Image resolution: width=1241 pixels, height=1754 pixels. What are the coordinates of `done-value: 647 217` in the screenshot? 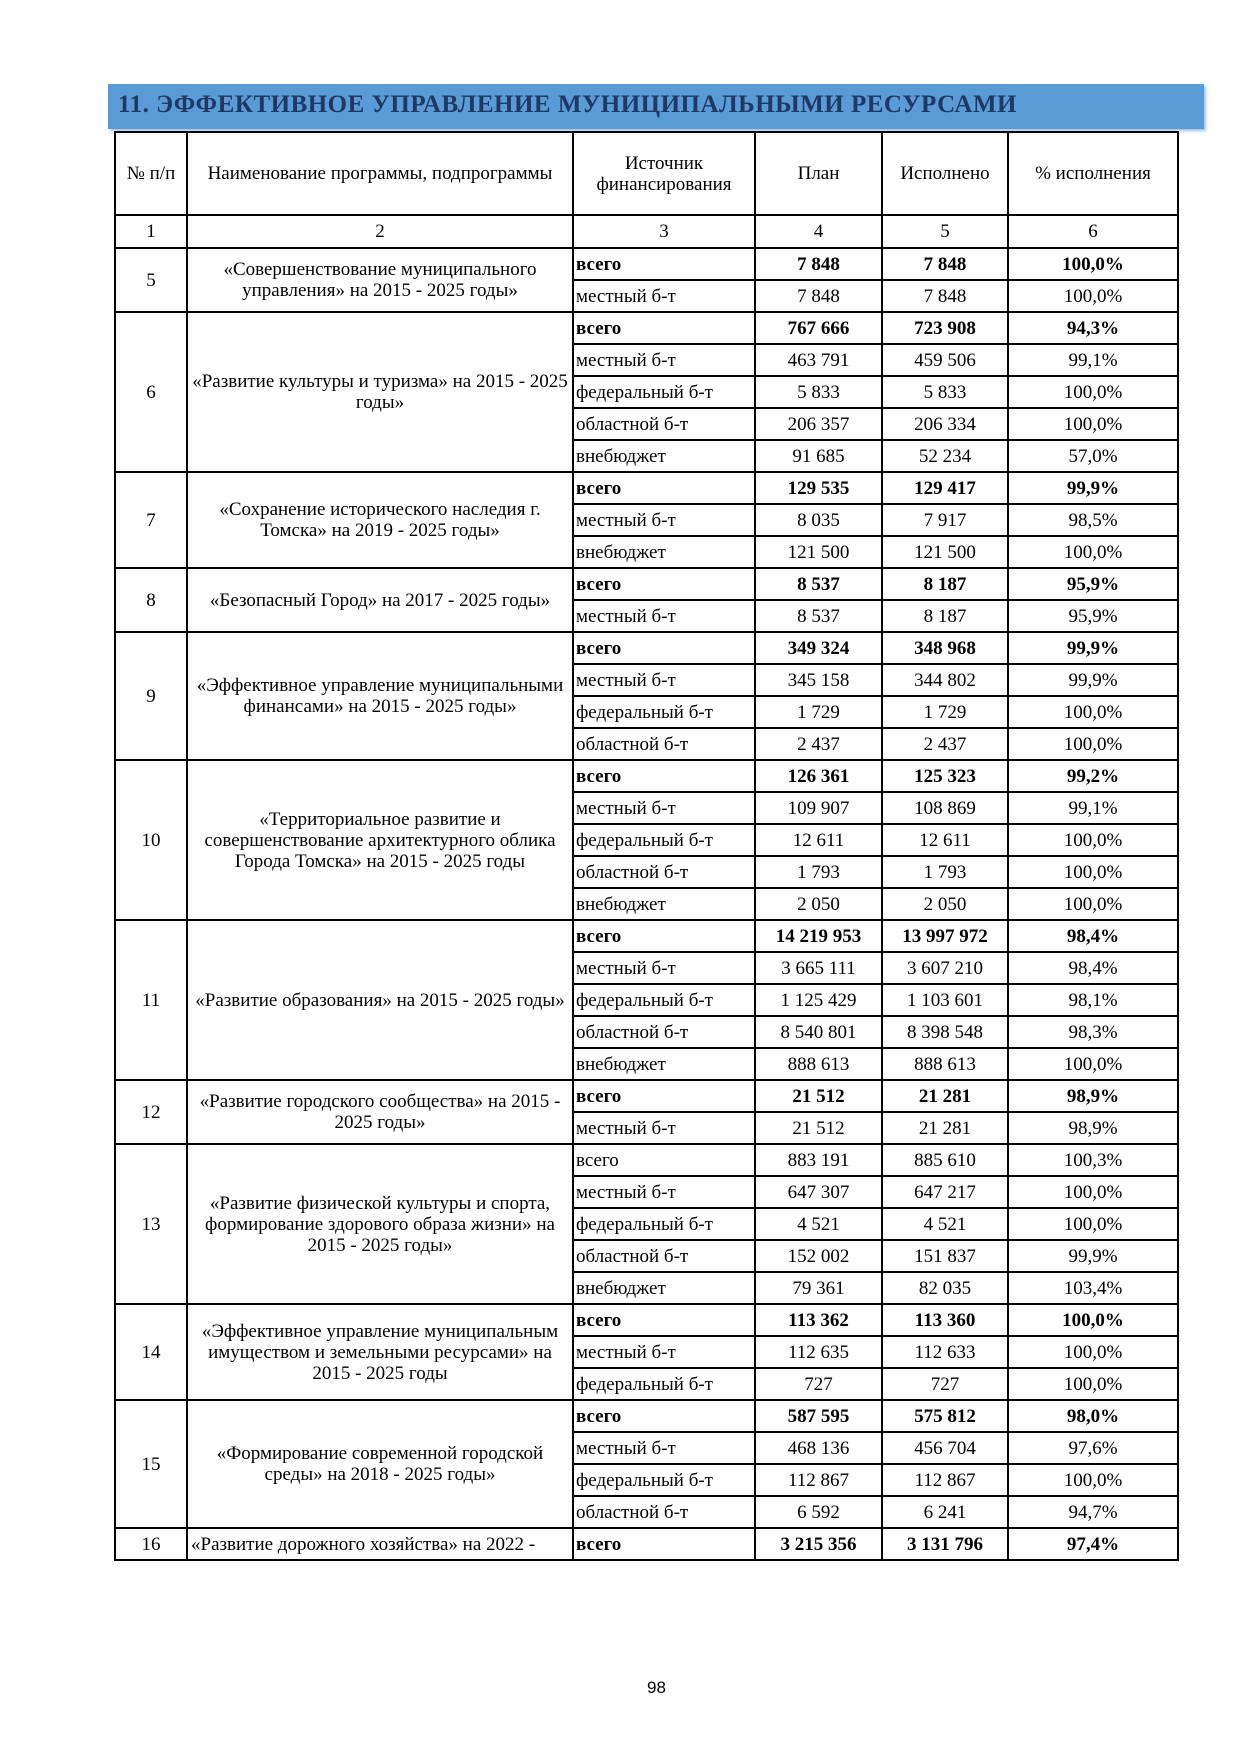 It's located at (945, 1192).